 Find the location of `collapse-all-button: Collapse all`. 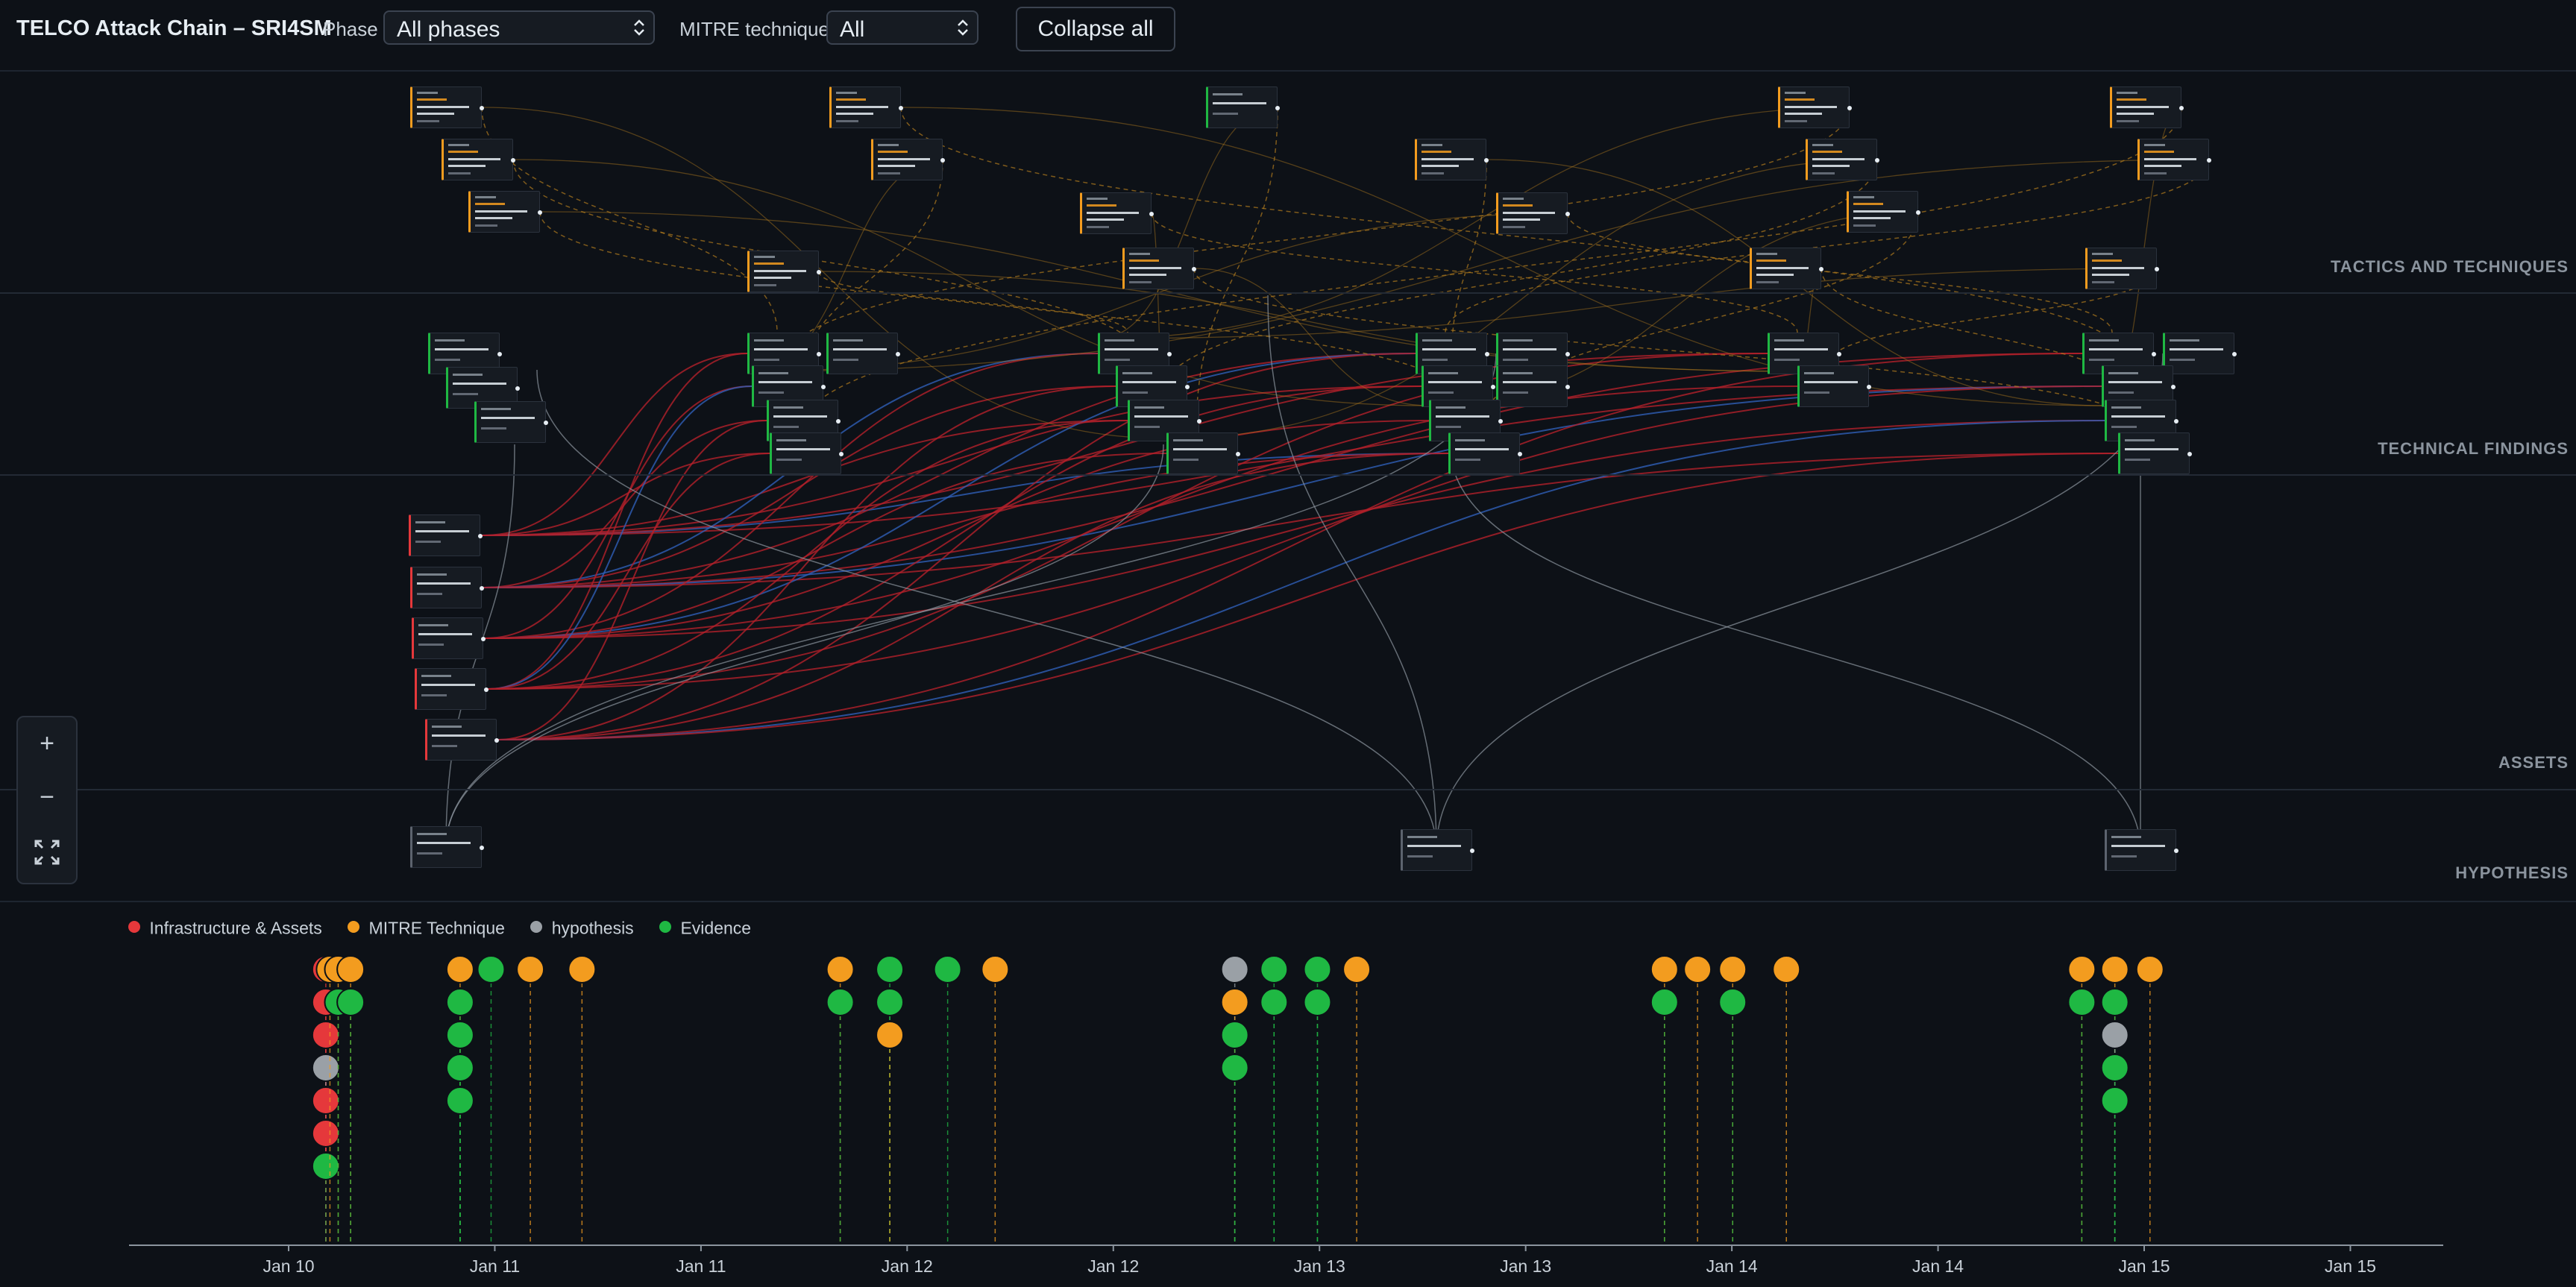

collapse-all-button: Collapse all is located at coordinates (1095, 29).